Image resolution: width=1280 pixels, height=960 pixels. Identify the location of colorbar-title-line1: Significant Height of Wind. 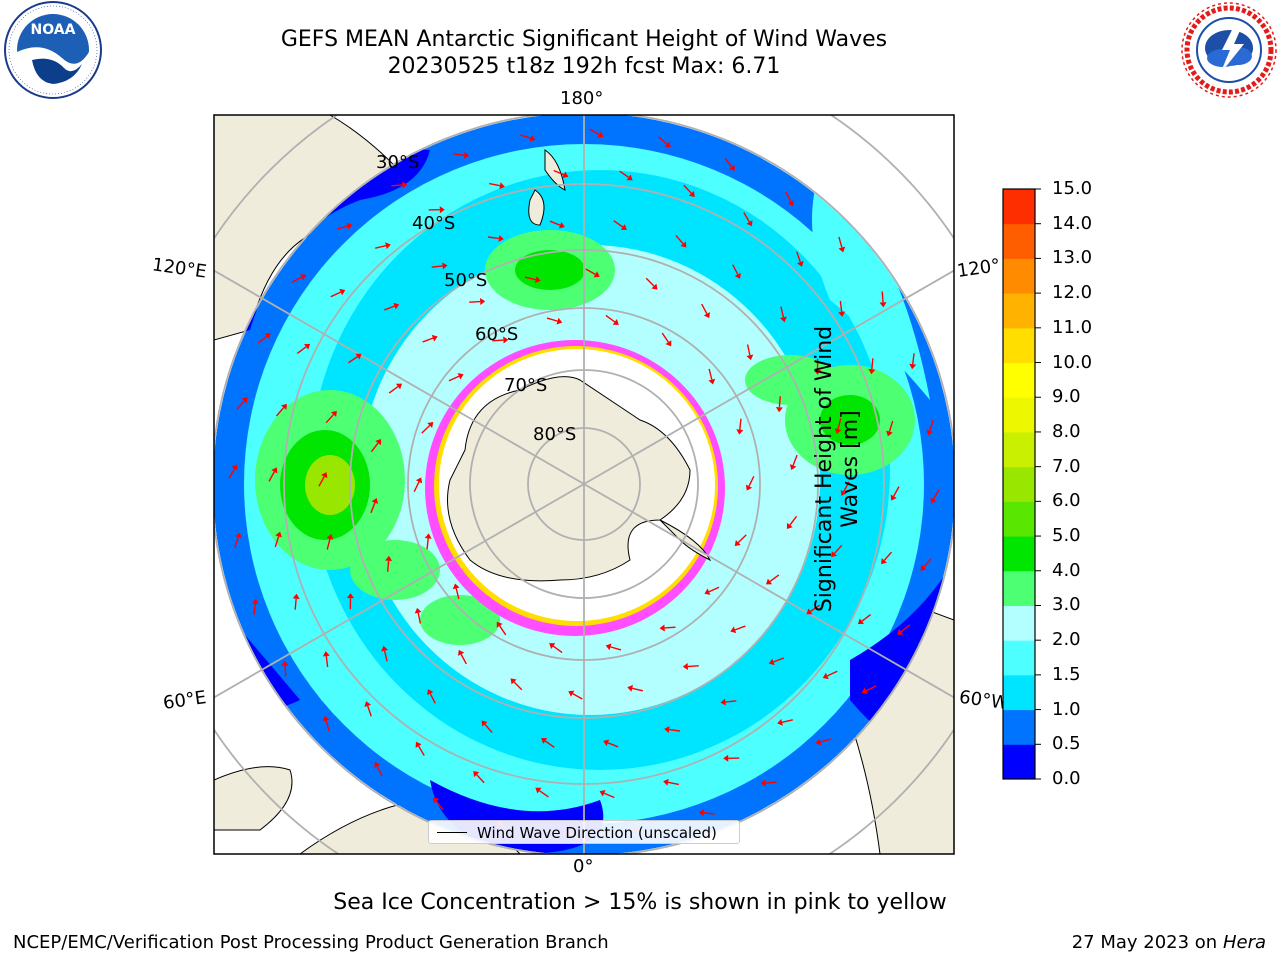
(824, 469).